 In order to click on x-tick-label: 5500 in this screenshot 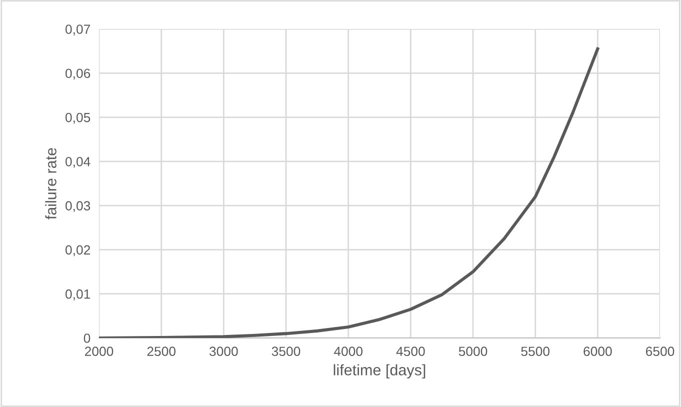, I will do `click(535, 351)`.